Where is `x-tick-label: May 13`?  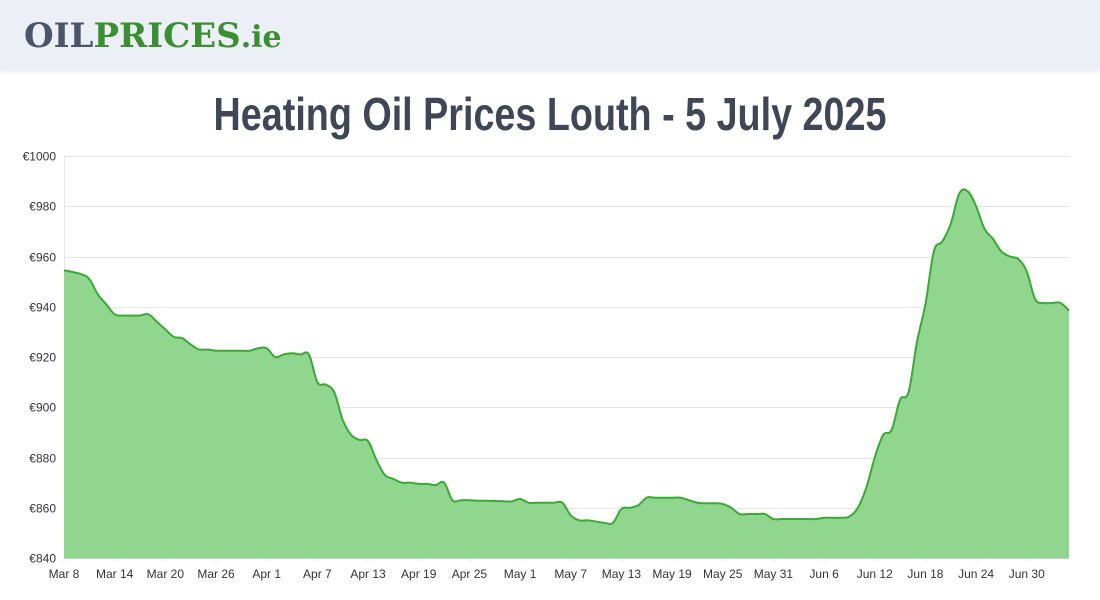
x-tick-label: May 13 is located at coordinates (622, 574).